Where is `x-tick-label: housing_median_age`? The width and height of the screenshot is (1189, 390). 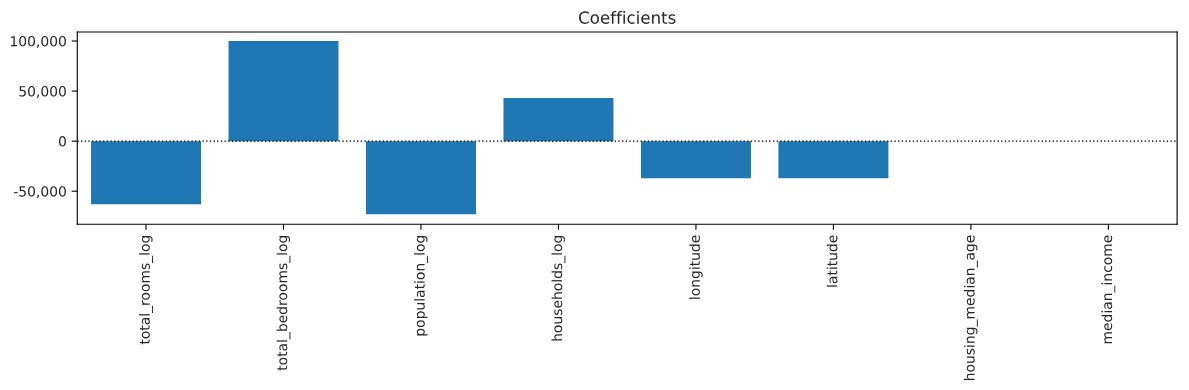
x-tick-label: housing_median_age is located at coordinates (970, 308).